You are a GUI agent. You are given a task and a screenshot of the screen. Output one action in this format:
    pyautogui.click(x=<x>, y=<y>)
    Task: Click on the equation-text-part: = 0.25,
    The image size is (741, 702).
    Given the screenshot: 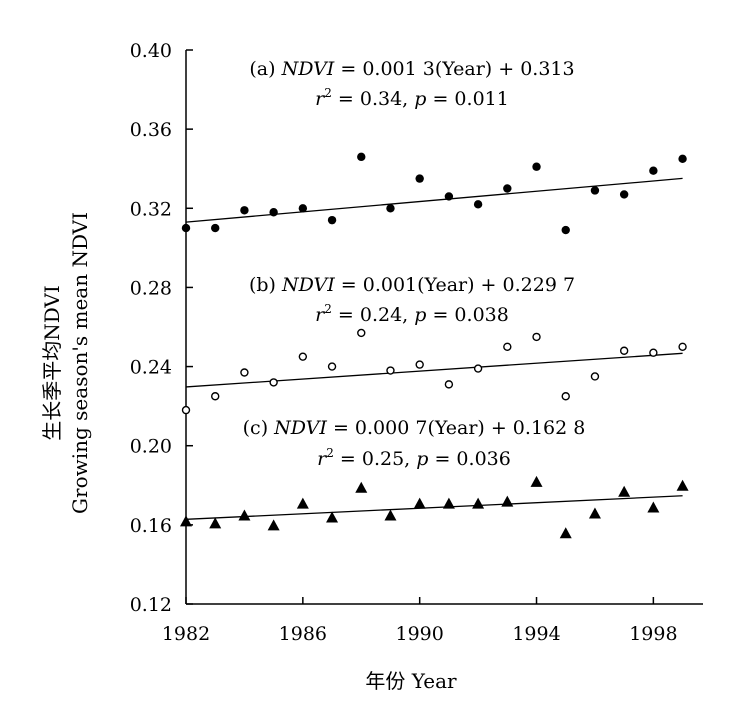 What is the action you would take?
    pyautogui.click(x=375, y=459)
    